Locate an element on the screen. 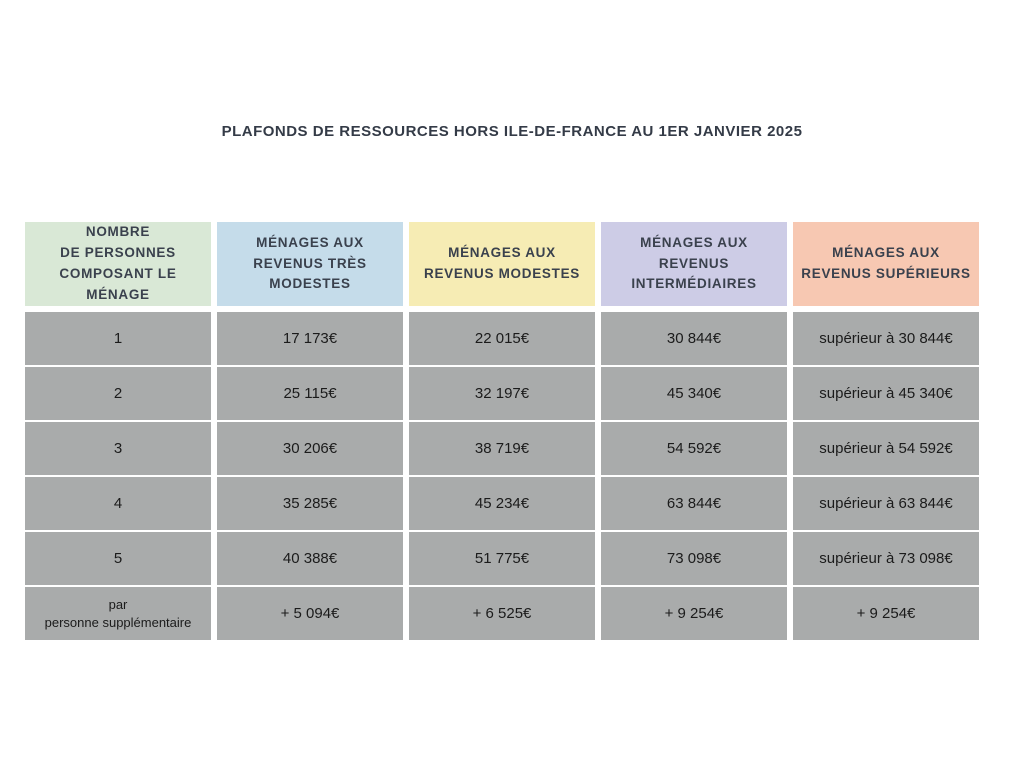  value-cell: 51 775€ is located at coordinates (502, 558).